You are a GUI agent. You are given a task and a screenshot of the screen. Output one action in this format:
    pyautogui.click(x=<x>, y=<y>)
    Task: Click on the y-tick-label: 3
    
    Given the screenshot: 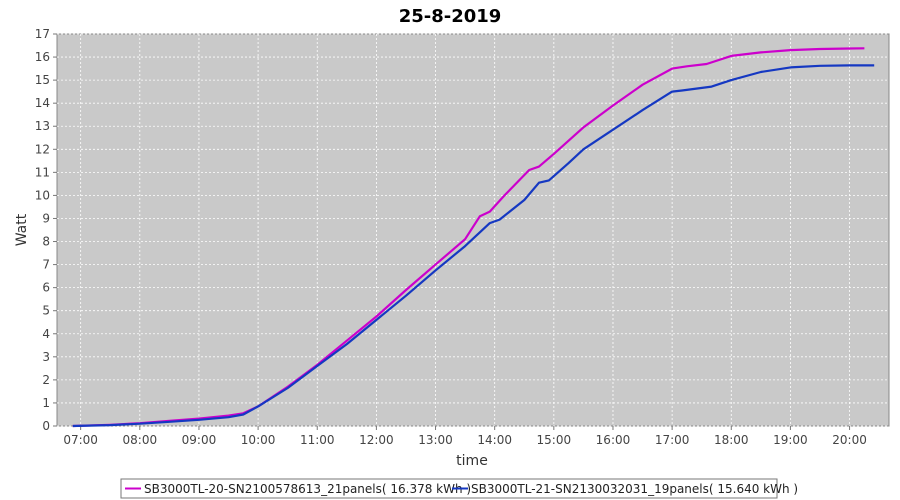 What is the action you would take?
    pyautogui.click(x=46, y=357)
    